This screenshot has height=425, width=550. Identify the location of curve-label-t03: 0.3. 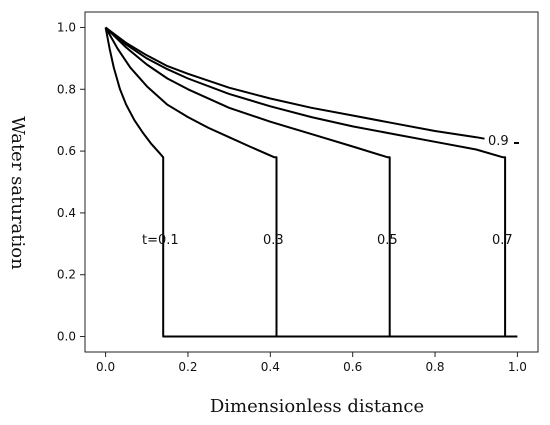
(273, 240).